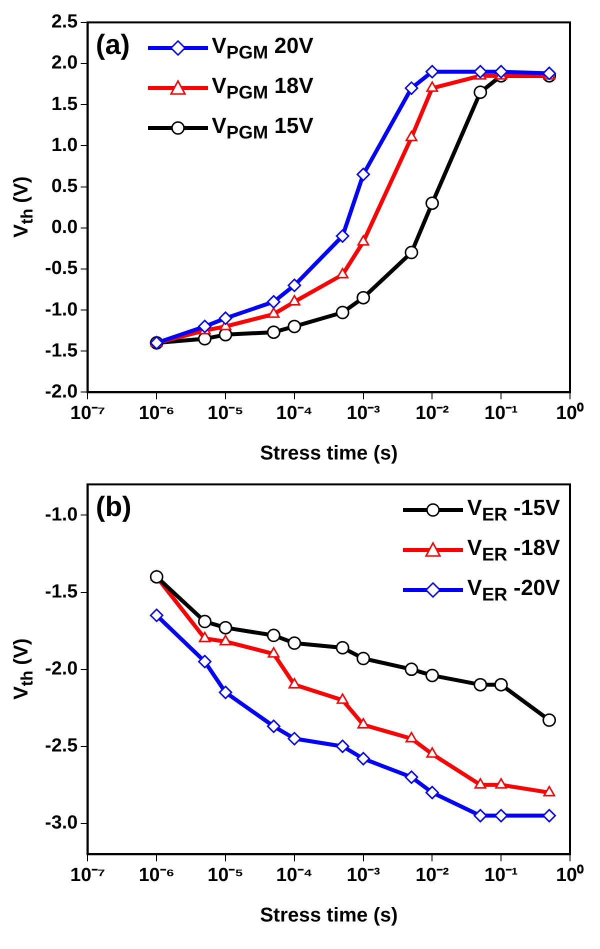 This screenshot has width=600, height=949. I want to click on y-tick-label: -0.5, so click(61, 269).